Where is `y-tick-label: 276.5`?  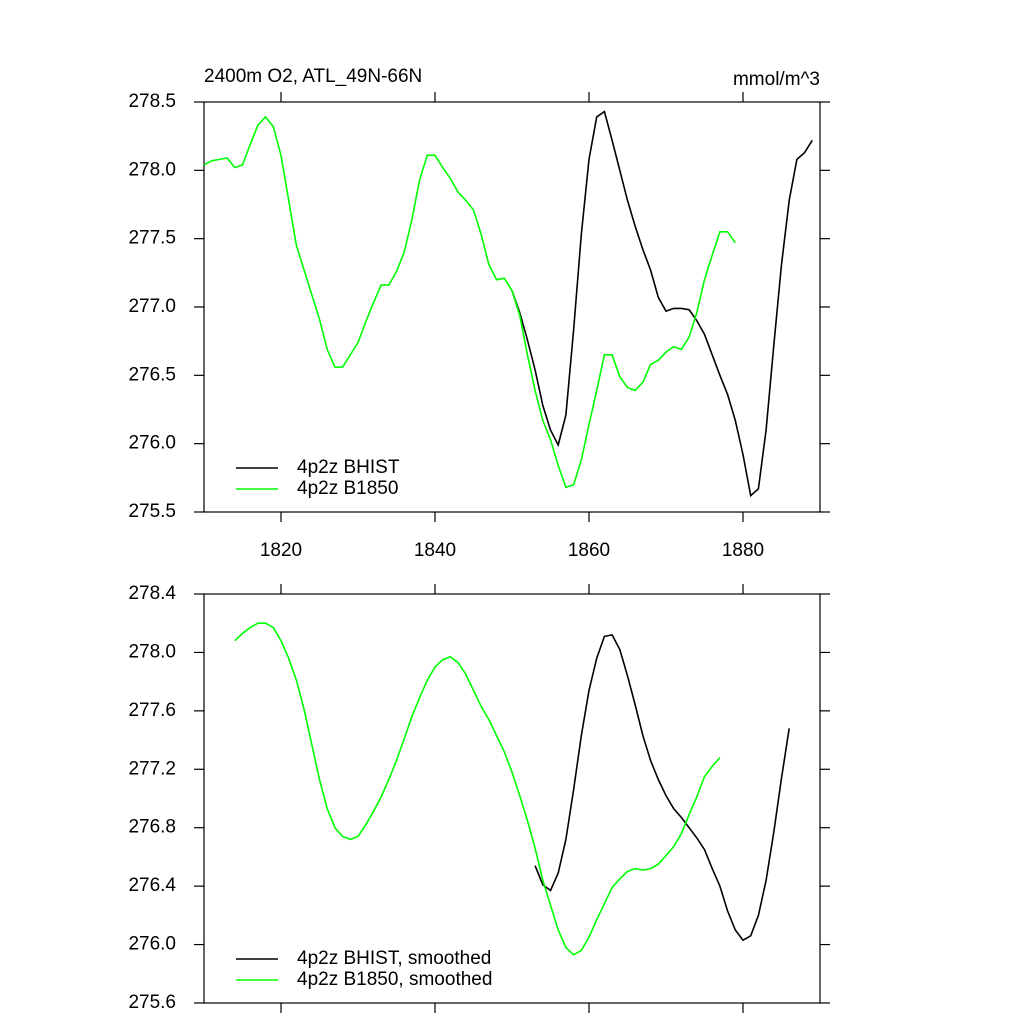
y-tick-label: 276.5 is located at coordinates (152, 374).